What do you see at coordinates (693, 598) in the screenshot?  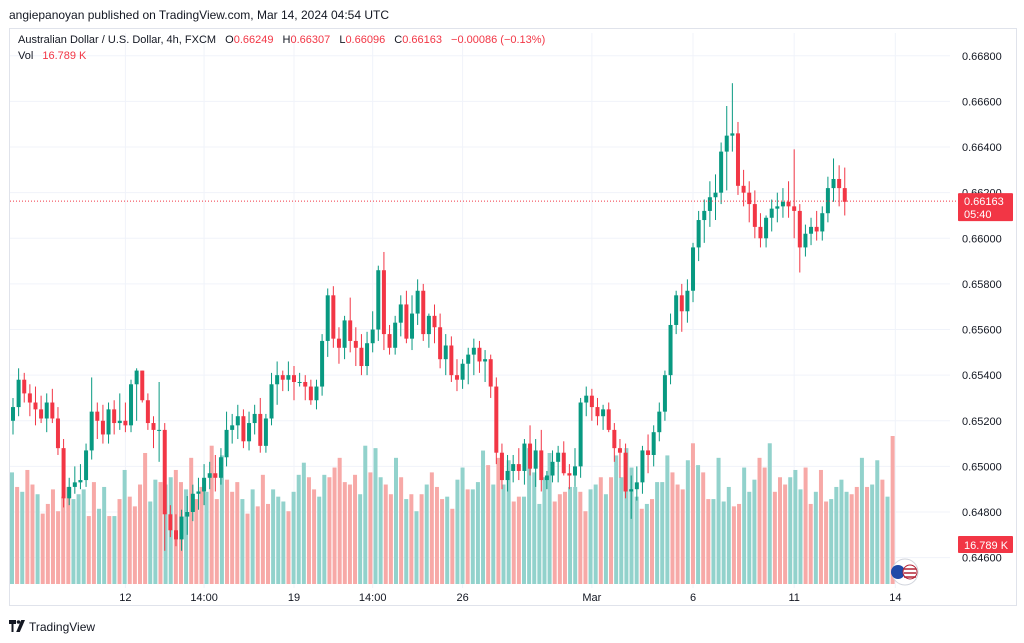 I see `time-tick-label: 6` at bounding box center [693, 598].